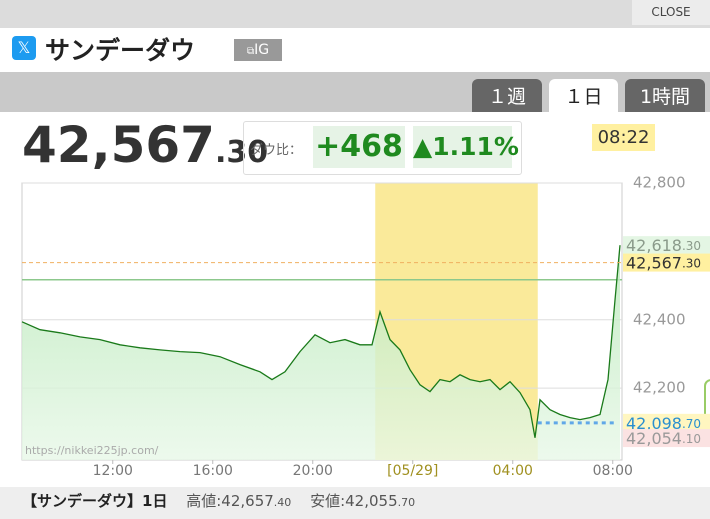 The width and height of the screenshot is (710, 519). I want to click on change-label: ダウ比：, so click(276, 150).